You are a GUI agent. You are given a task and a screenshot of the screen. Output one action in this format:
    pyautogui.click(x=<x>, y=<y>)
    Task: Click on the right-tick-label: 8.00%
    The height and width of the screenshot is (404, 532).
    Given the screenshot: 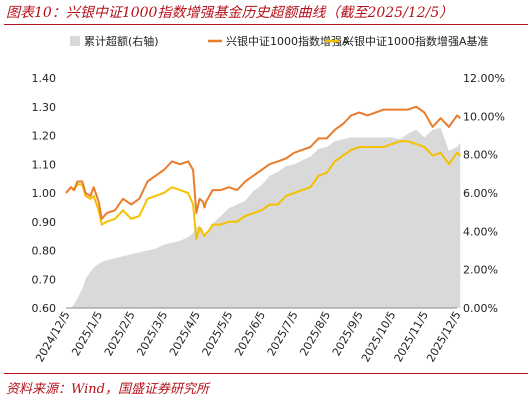 What is the action you would take?
    pyautogui.click(x=480, y=155)
    